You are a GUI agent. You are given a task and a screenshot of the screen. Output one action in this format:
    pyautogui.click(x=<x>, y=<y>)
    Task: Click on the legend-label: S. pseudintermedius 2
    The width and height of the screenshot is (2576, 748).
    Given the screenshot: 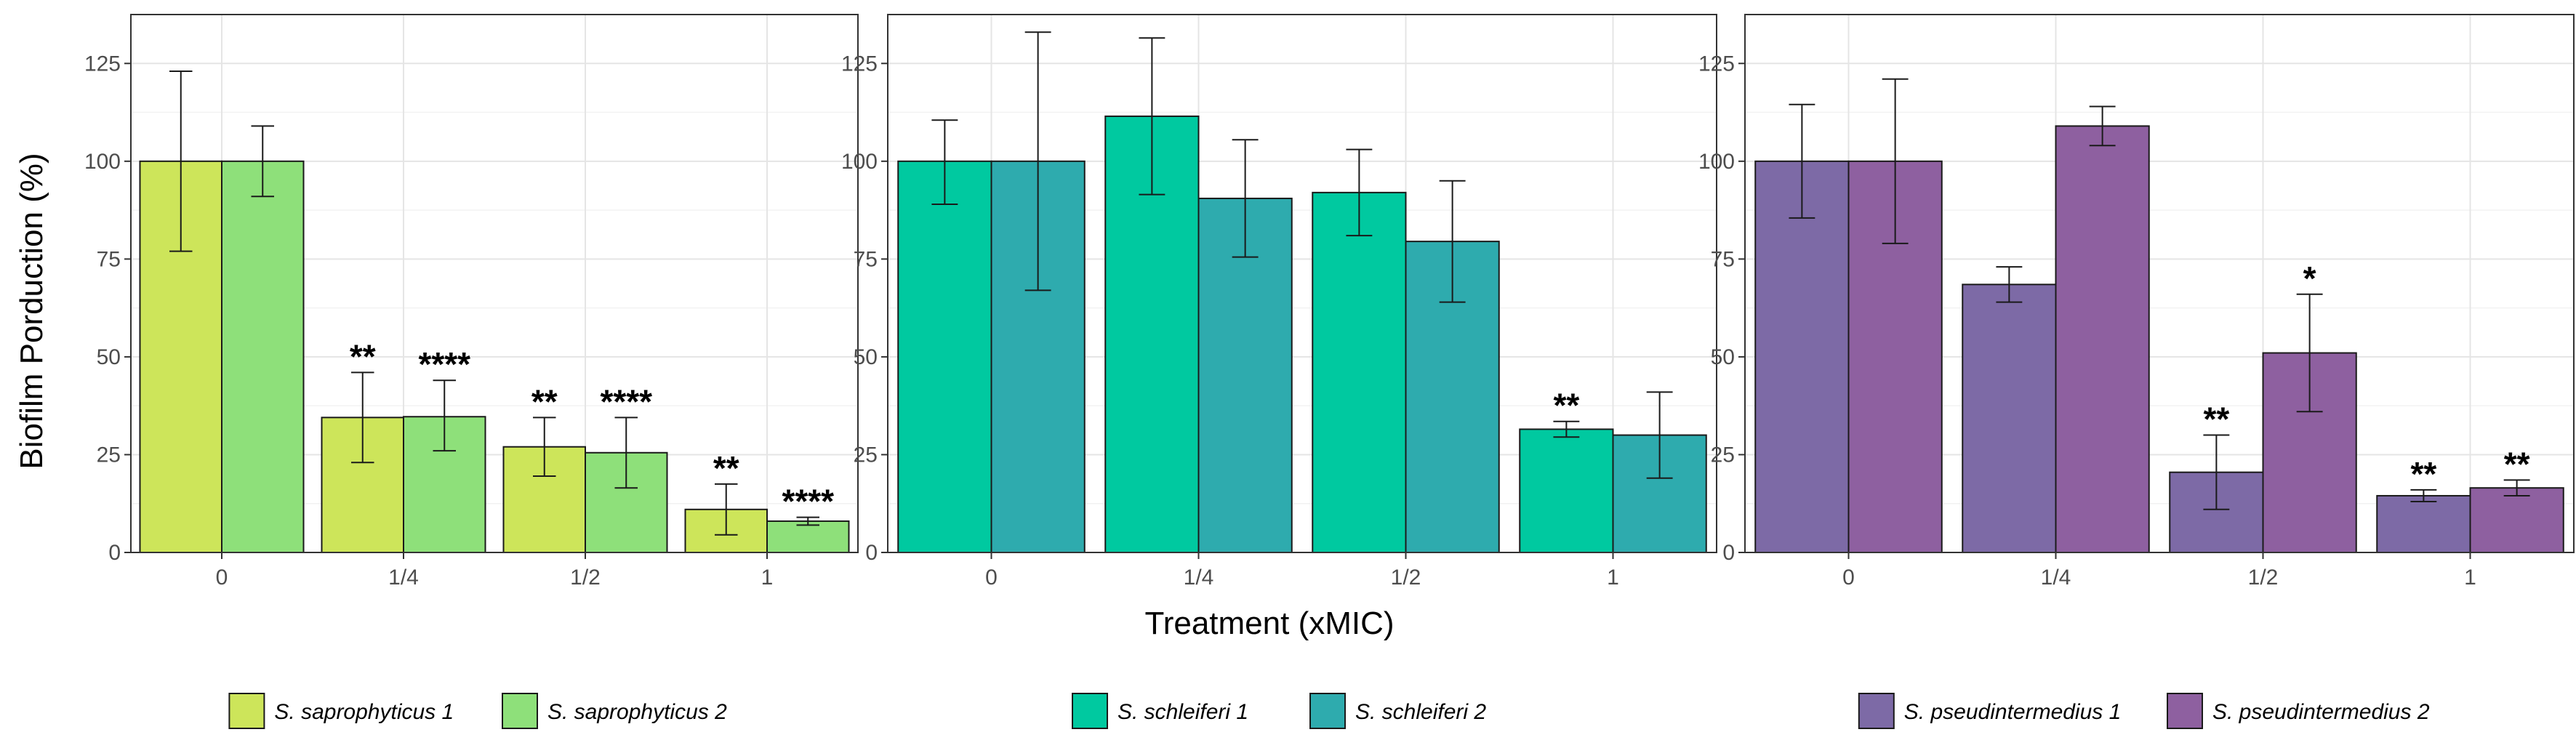 What is the action you would take?
    pyautogui.click(x=2321, y=712)
    